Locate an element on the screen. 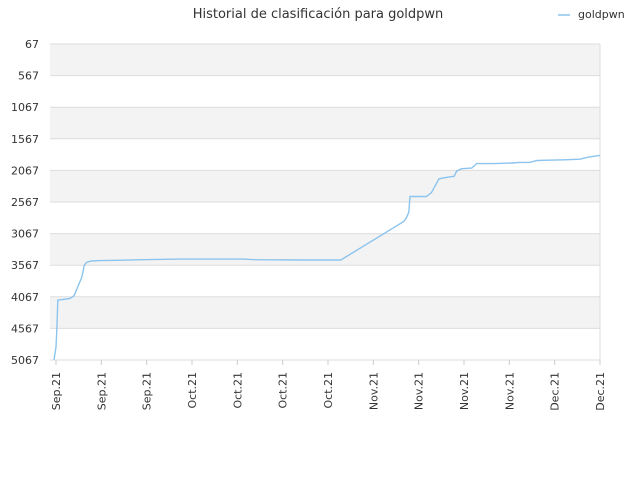 This screenshot has height=480, width=640. y-tick-label: 5067 is located at coordinates (25, 360).